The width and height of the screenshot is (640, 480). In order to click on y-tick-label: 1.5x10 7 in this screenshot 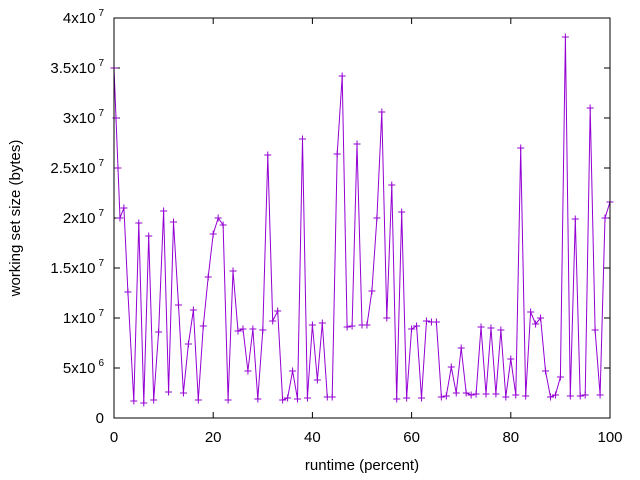, I will do `click(77, 267)`.